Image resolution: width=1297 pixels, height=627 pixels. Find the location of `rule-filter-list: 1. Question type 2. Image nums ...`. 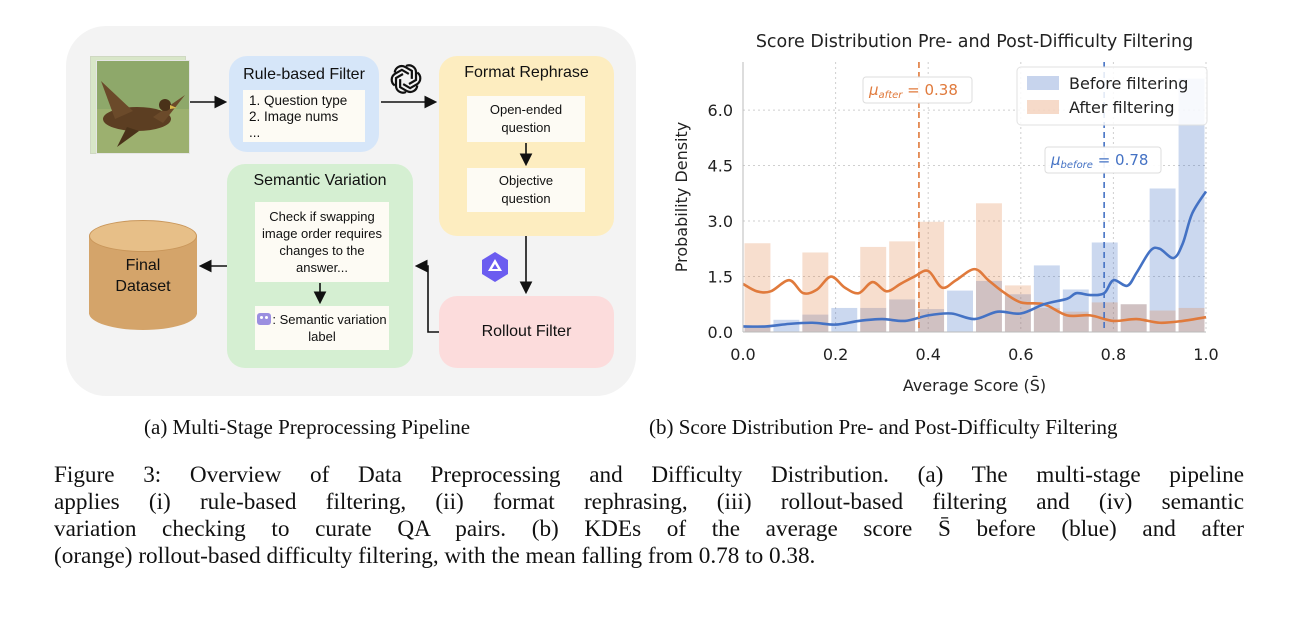

rule-filter-list: 1. Question type 2. Image nums ... is located at coordinates (304, 116).